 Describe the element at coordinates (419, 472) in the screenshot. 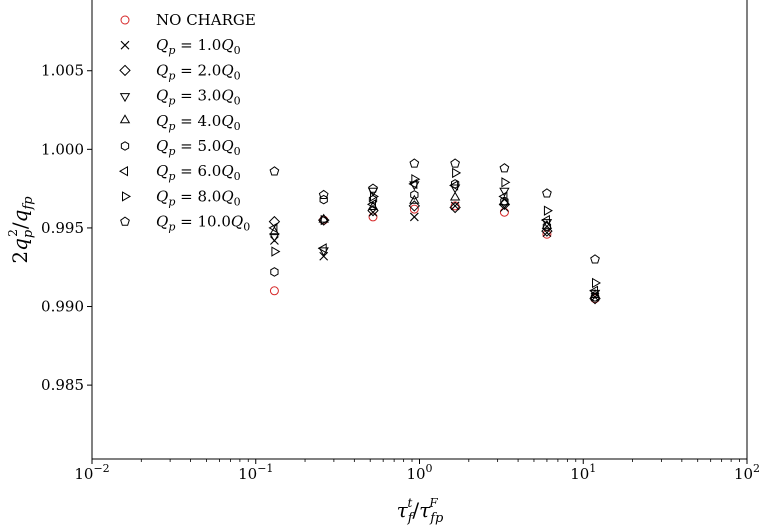

I see `x-tick-label: 10⁰` at that location.